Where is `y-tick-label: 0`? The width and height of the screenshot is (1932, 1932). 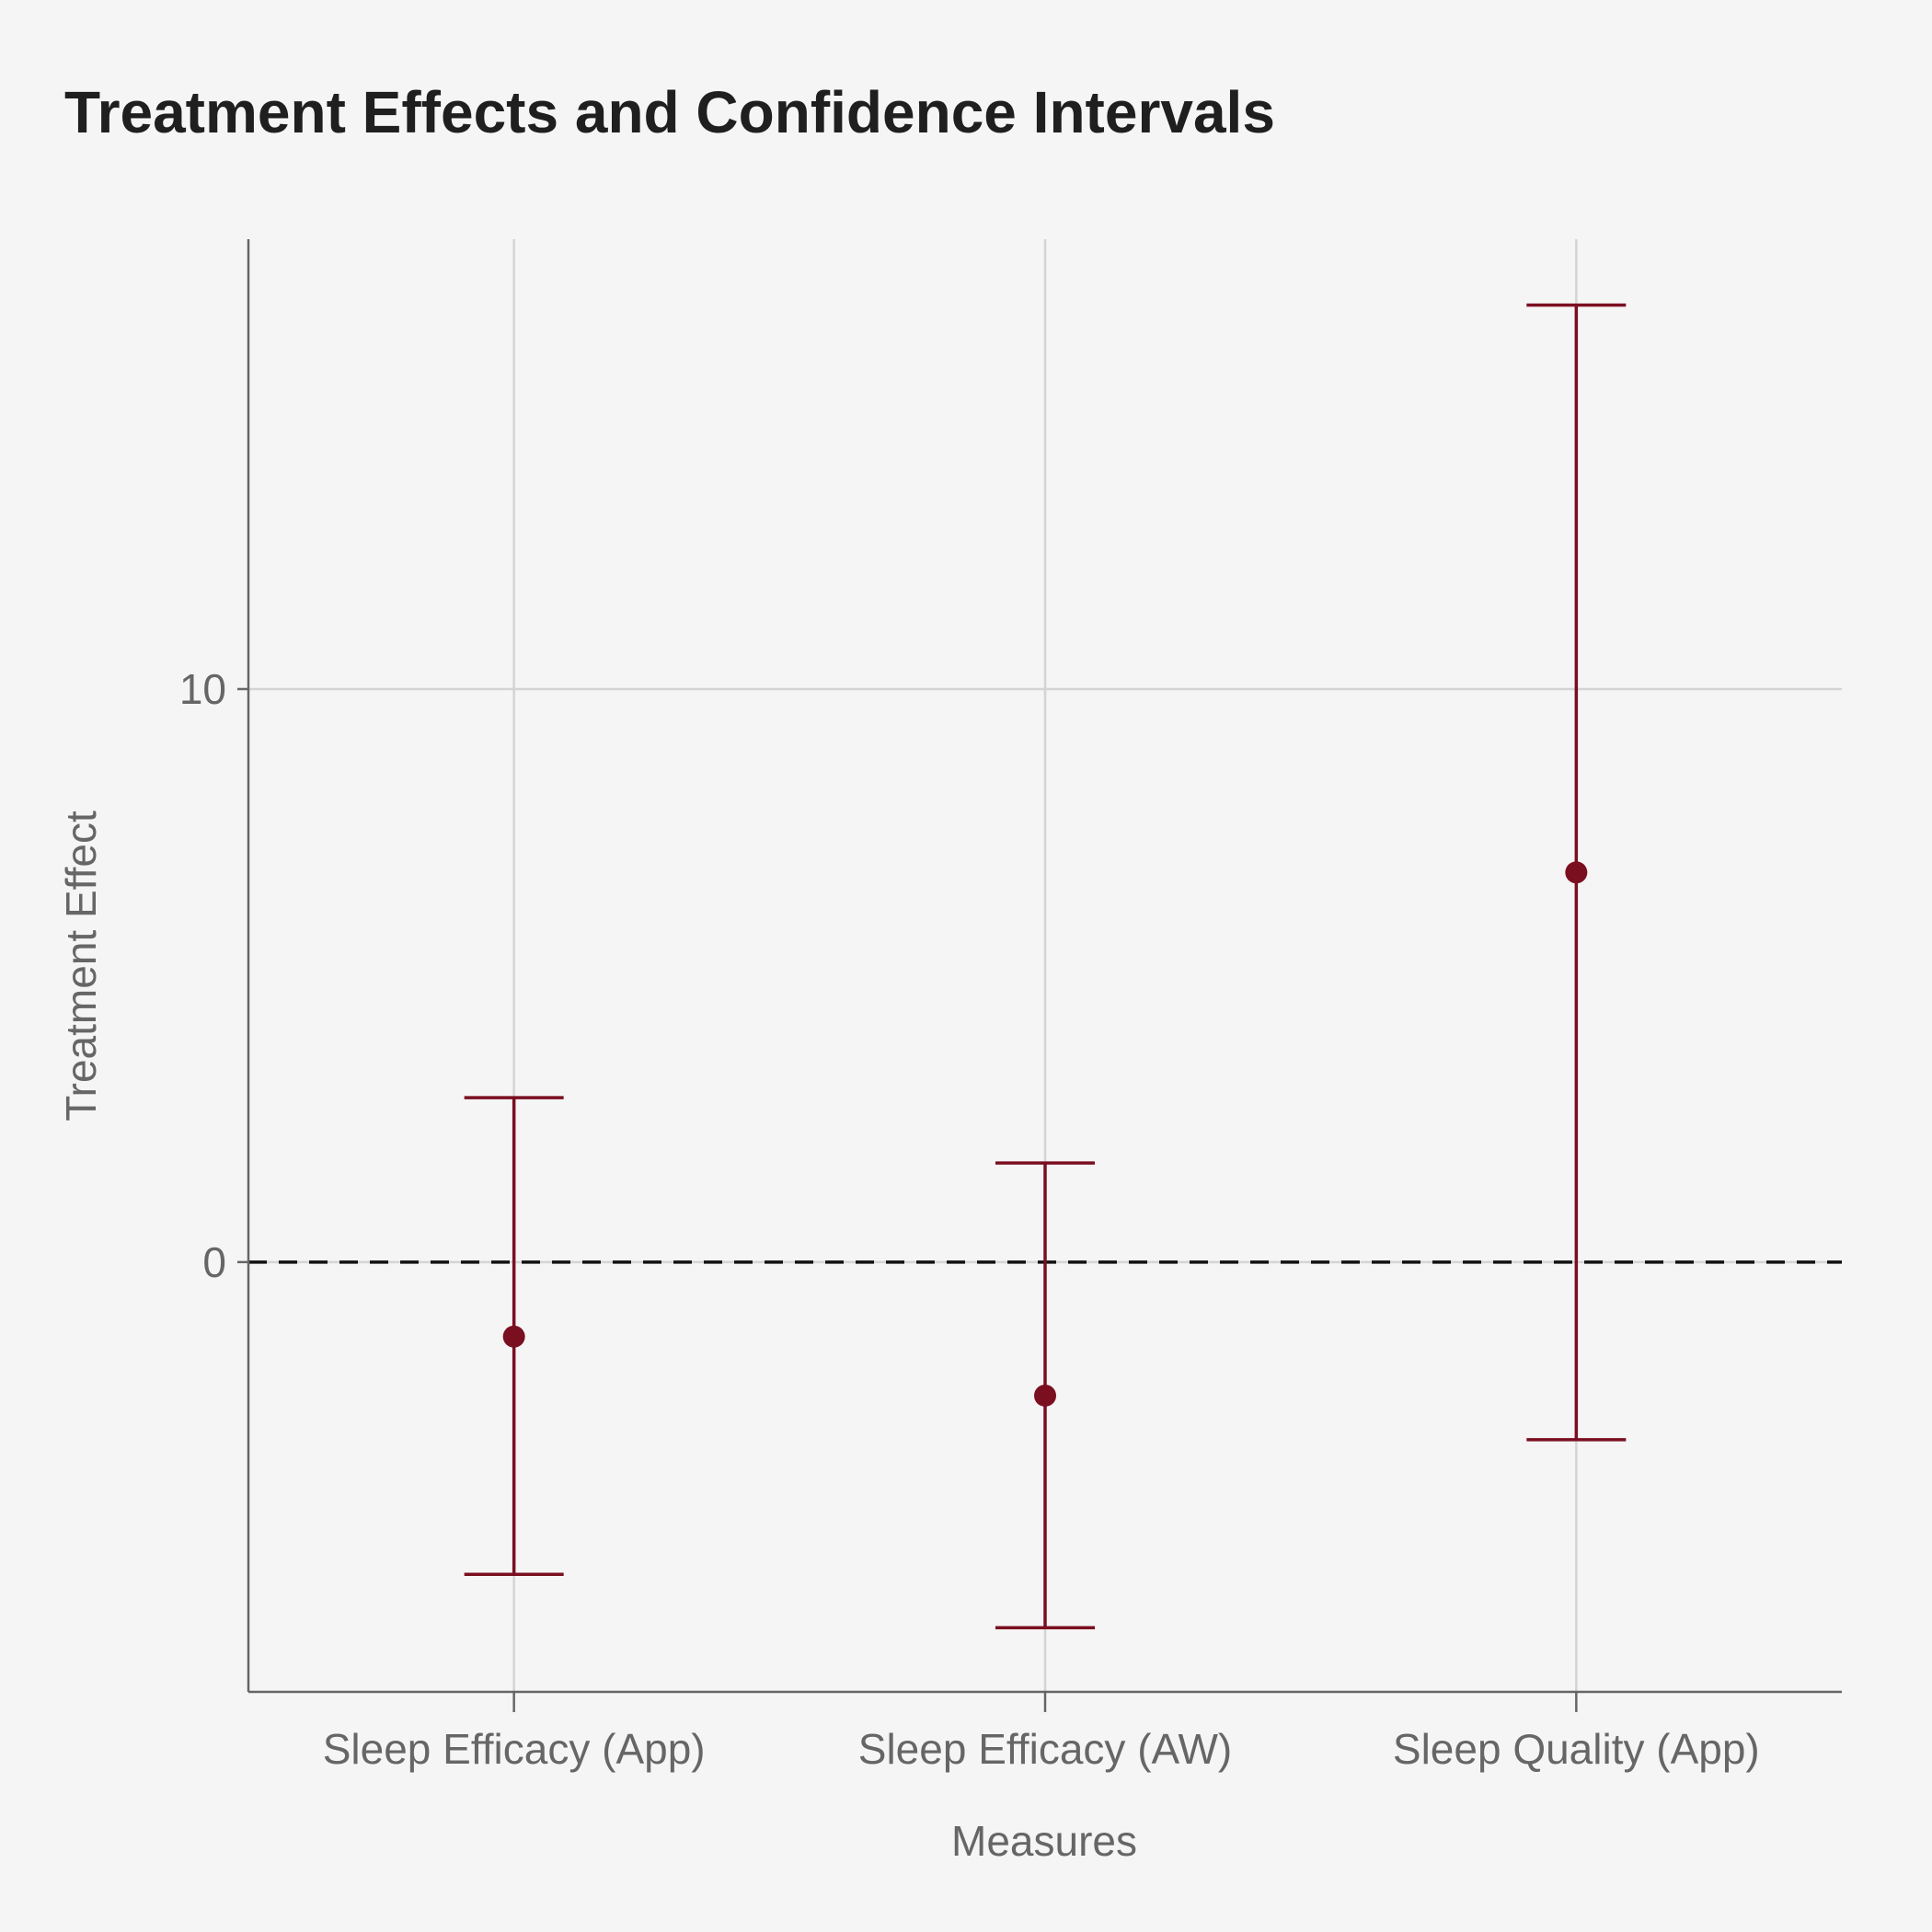
y-tick-label: 0 is located at coordinates (214, 1262).